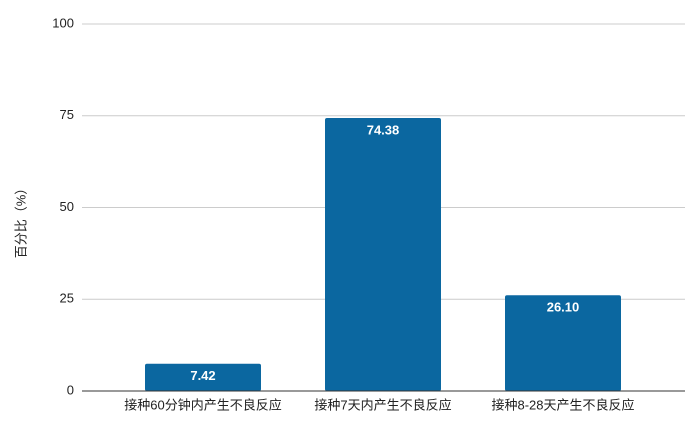  What do you see at coordinates (563, 307) in the screenshot?
I see `value-label: 26.10` at bounding box center [563, 307].